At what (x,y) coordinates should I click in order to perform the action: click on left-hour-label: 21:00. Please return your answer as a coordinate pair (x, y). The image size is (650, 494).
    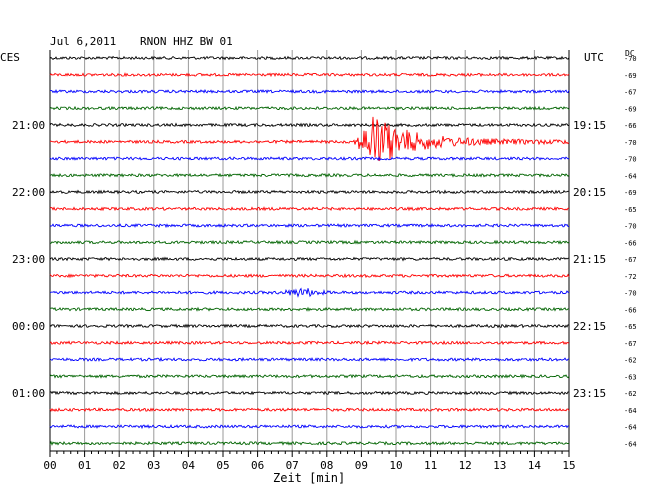
    Looking at the image, I should click on (28, 125).